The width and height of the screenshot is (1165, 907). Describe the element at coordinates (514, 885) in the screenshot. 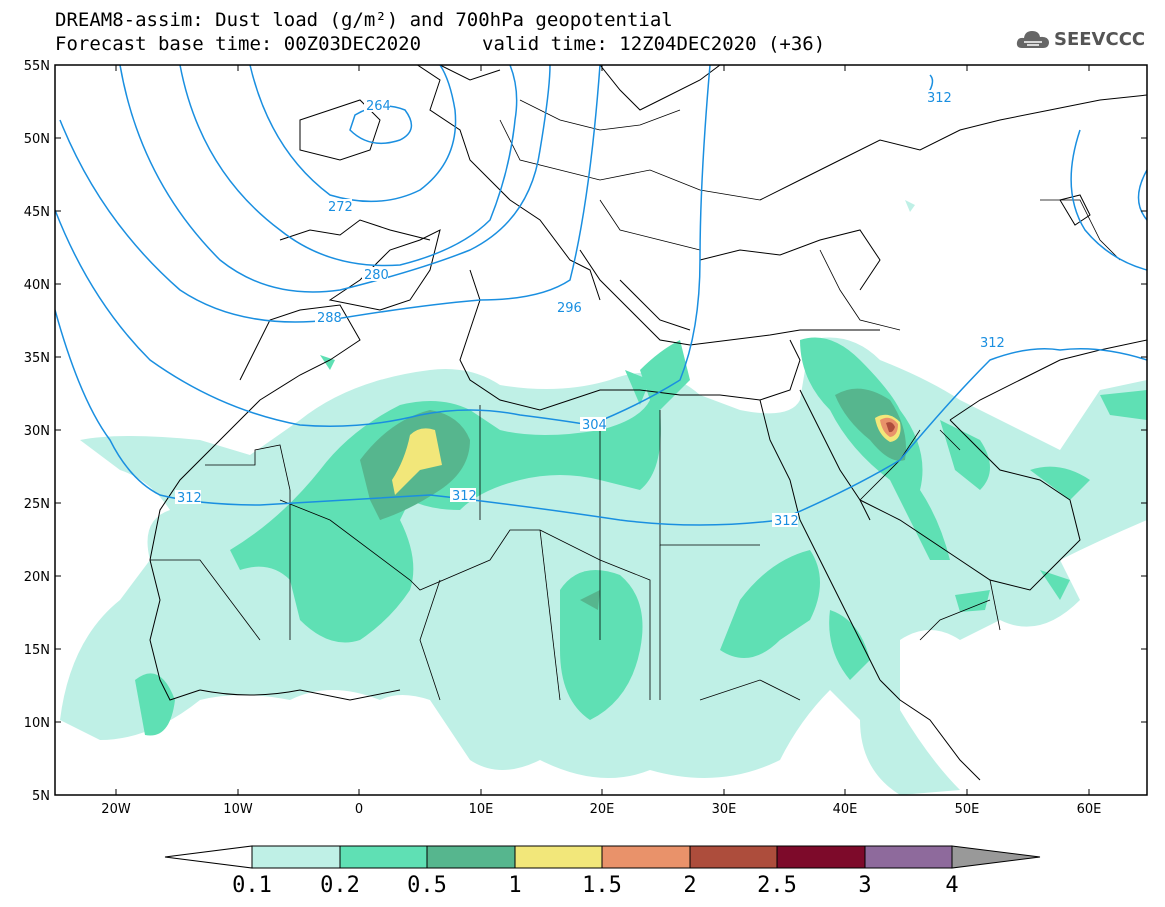

I see `colorbar-label: 1` at that location.